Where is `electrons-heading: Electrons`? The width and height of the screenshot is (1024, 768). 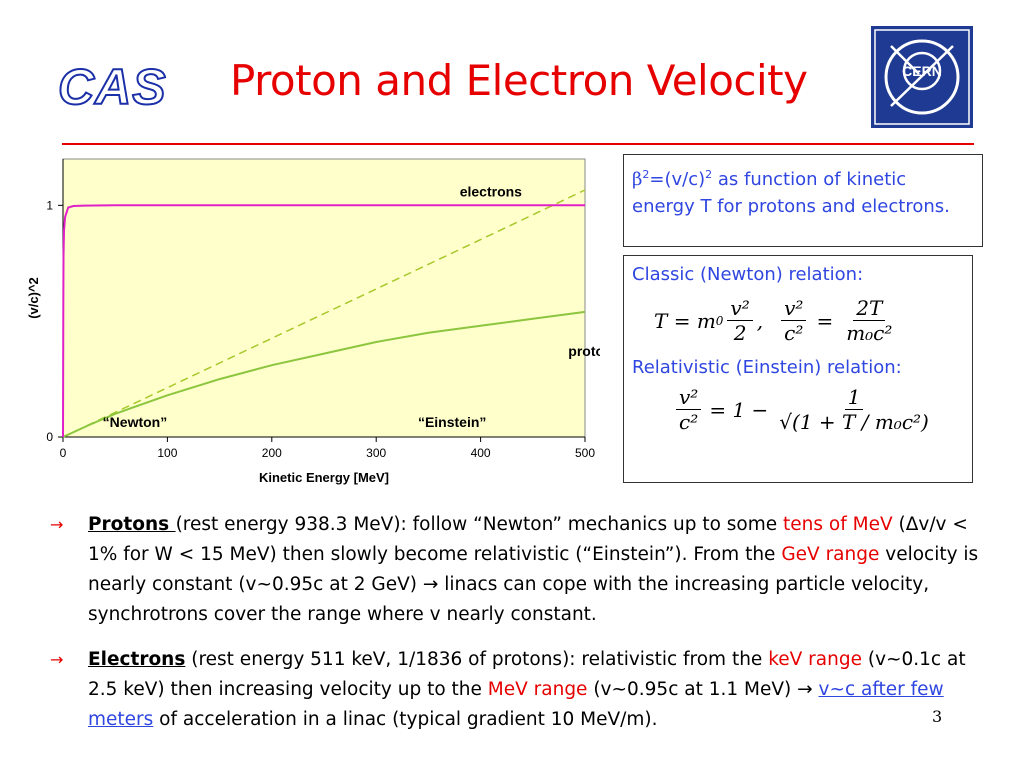 electrons-heading: Electrons is located at coordinates (137, 659).